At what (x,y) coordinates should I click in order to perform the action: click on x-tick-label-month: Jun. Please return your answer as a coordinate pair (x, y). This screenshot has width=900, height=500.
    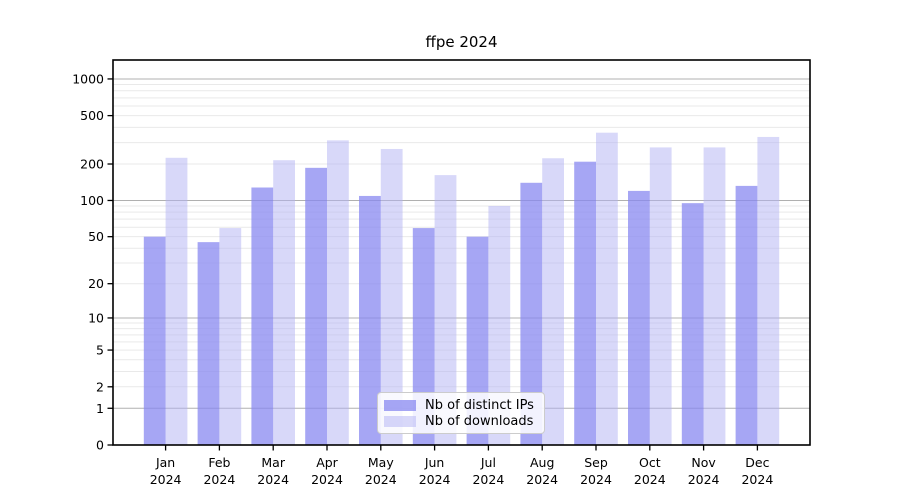
    Looking at the image, I should click on (434, 462).